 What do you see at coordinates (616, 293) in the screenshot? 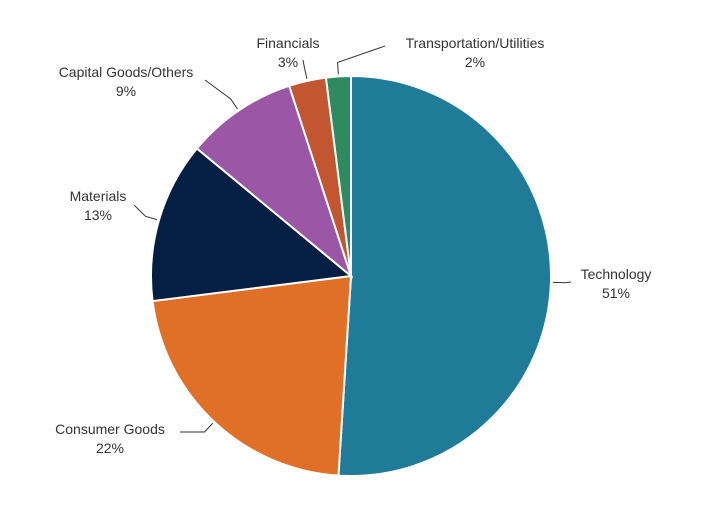
I see `label-technology-pct: 51%` at bounding box center [616, 293].